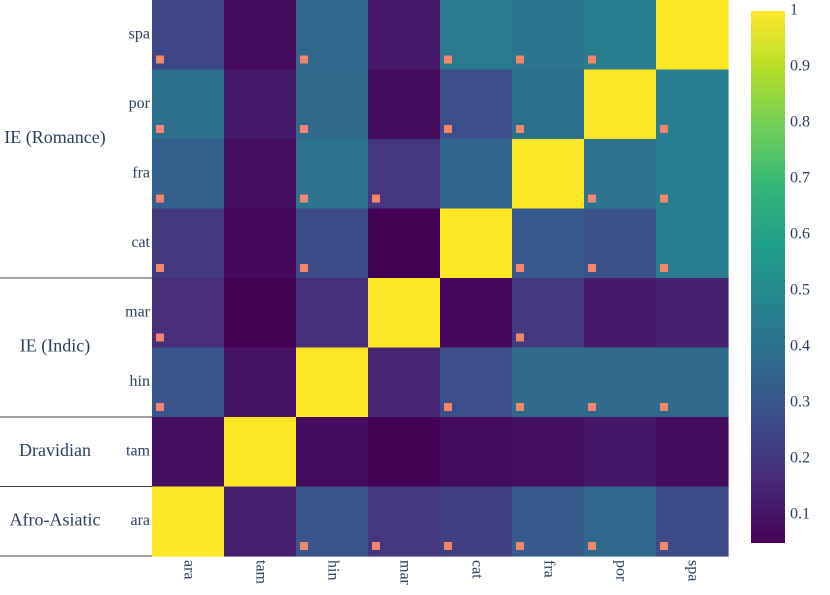 The image size is (830, 595). What do you see at coordinates (476, 382) in the screenshot?
I see `heatmap-cell-hin-cat` at bounding box center [476, 382].